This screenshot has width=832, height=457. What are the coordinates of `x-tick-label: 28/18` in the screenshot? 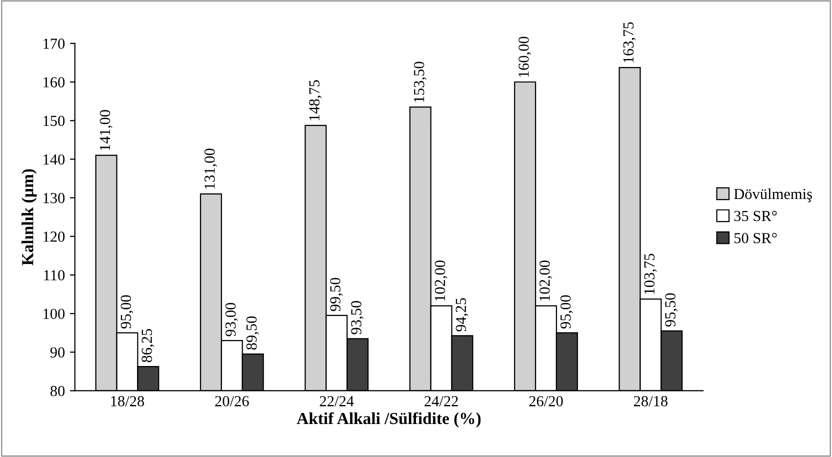 It's located at (651, 401).